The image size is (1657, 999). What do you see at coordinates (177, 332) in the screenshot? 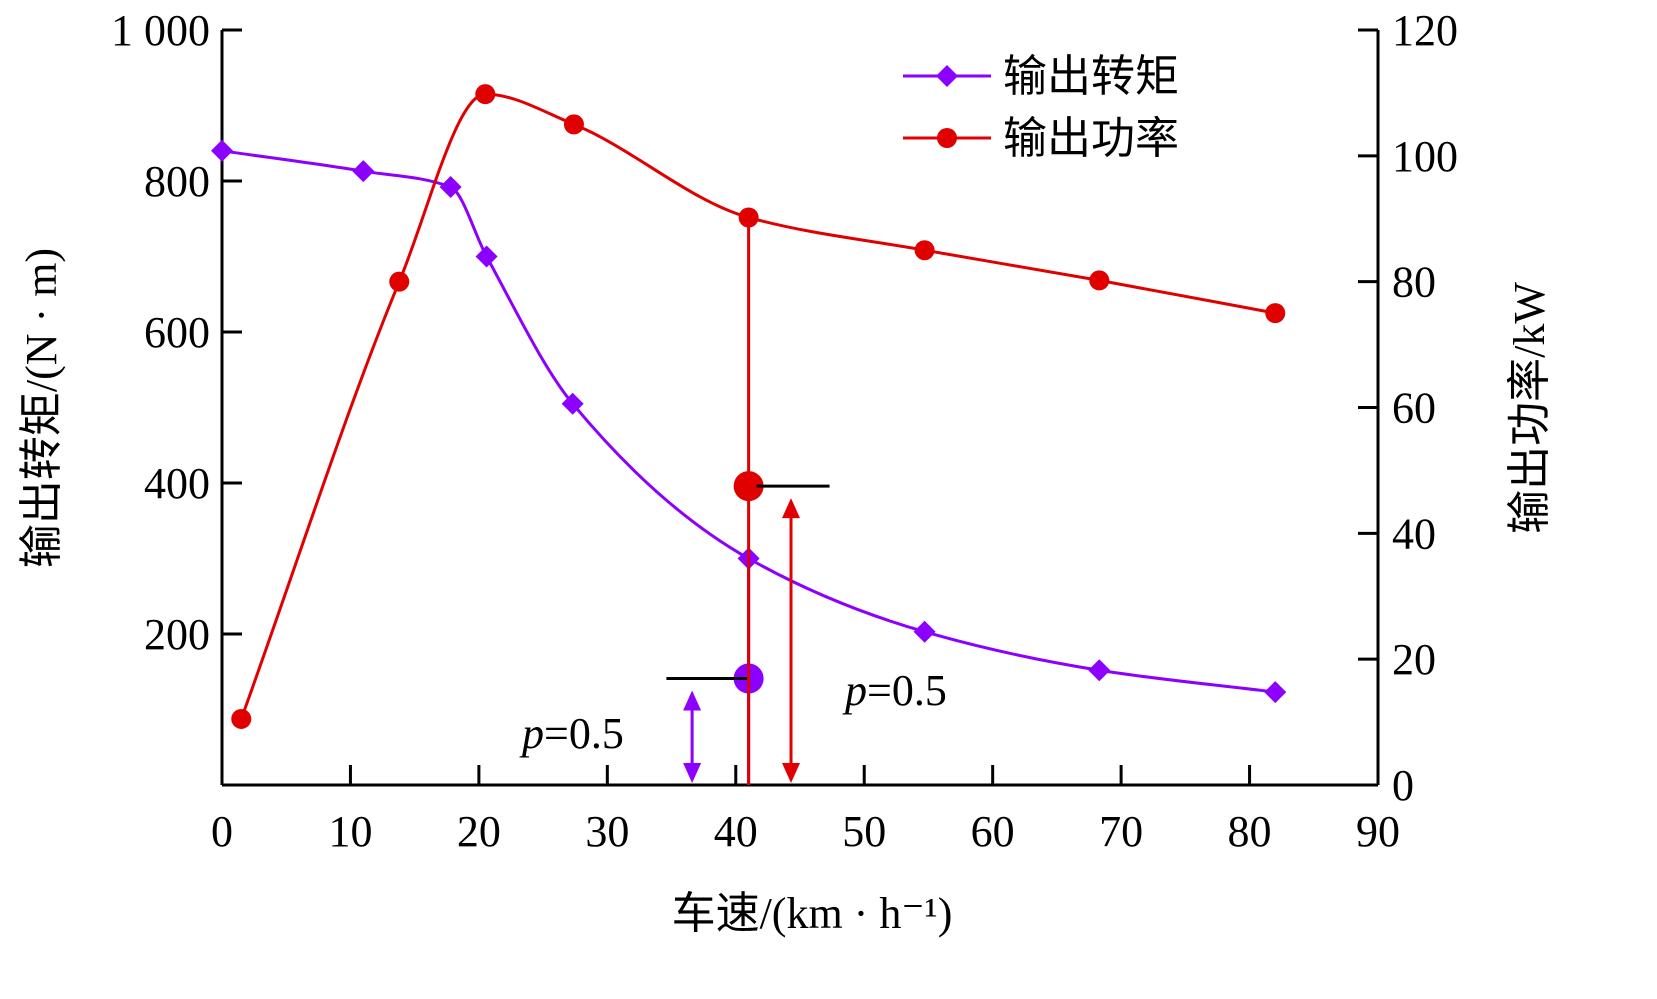
I see `y-left-tick-label: 600` at bounding box center [177, 332].